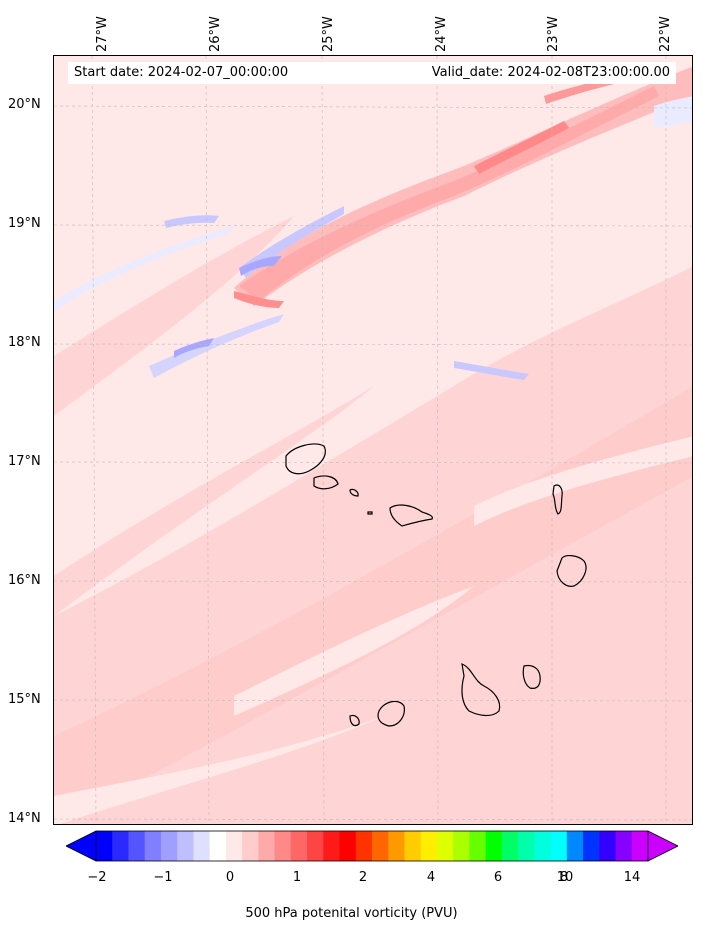 This screenshot has height=935, width=703. I want to click on coastlines, so click(436, 585).